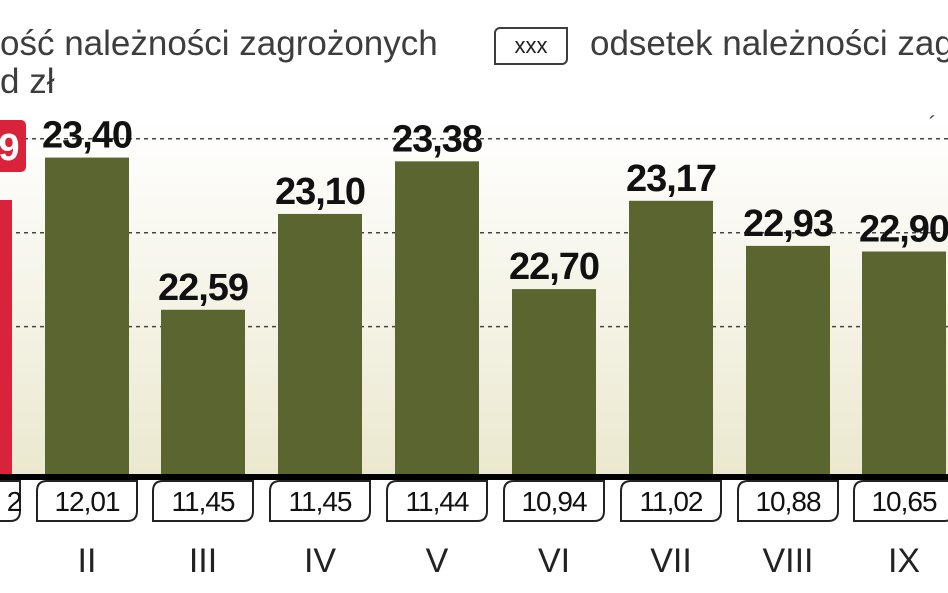 Image resolution: width=948 pixels, height=593 pixels. I want to click on value-label-highlight-bg, so click(13, 146).